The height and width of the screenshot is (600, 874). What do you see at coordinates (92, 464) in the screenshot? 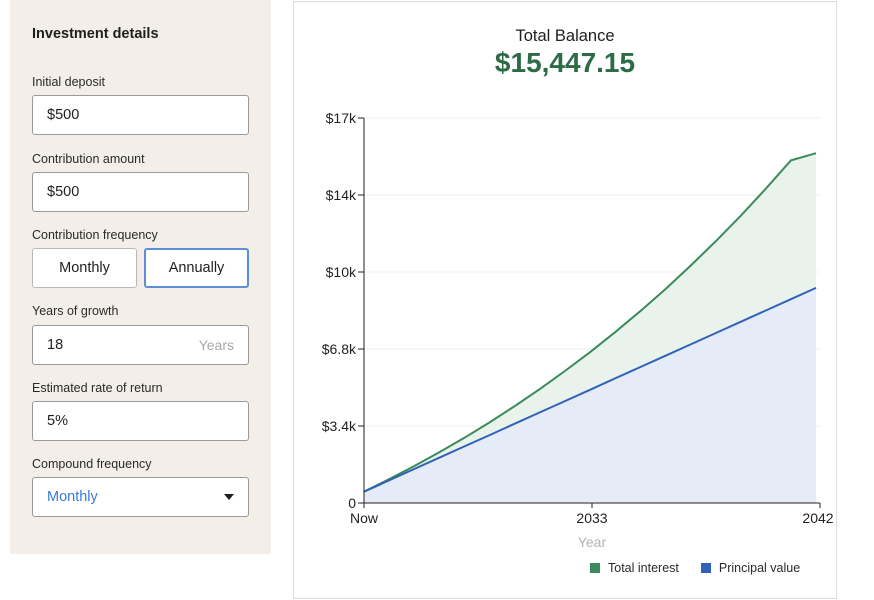
I see `compound-frequency-label: Compound frequency` at bounding box center [92, 464].